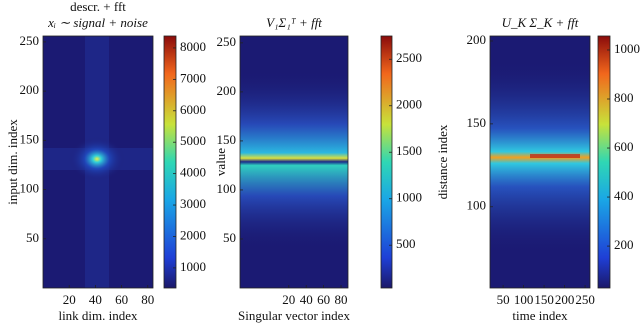  What do you see at coordinates (193, 172) in the screenshot?
I see `colorbar-tick-label: 4000` at bounding box center [193, 172].